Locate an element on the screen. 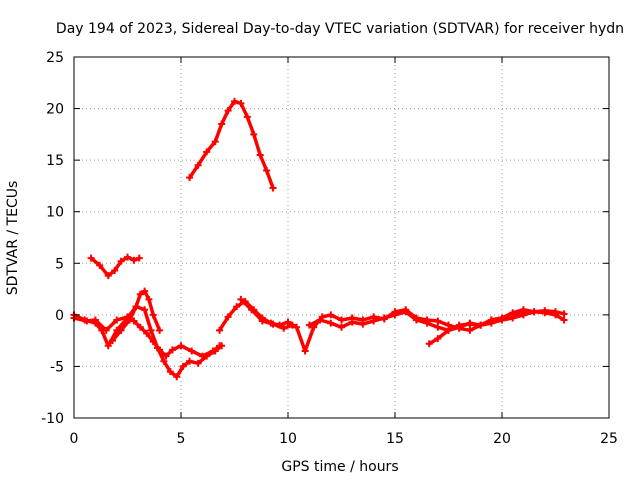 Image resolution: width=640 pixels, height=480 pixels. y-tick-label: 15 is located at coordinates (55, 161).